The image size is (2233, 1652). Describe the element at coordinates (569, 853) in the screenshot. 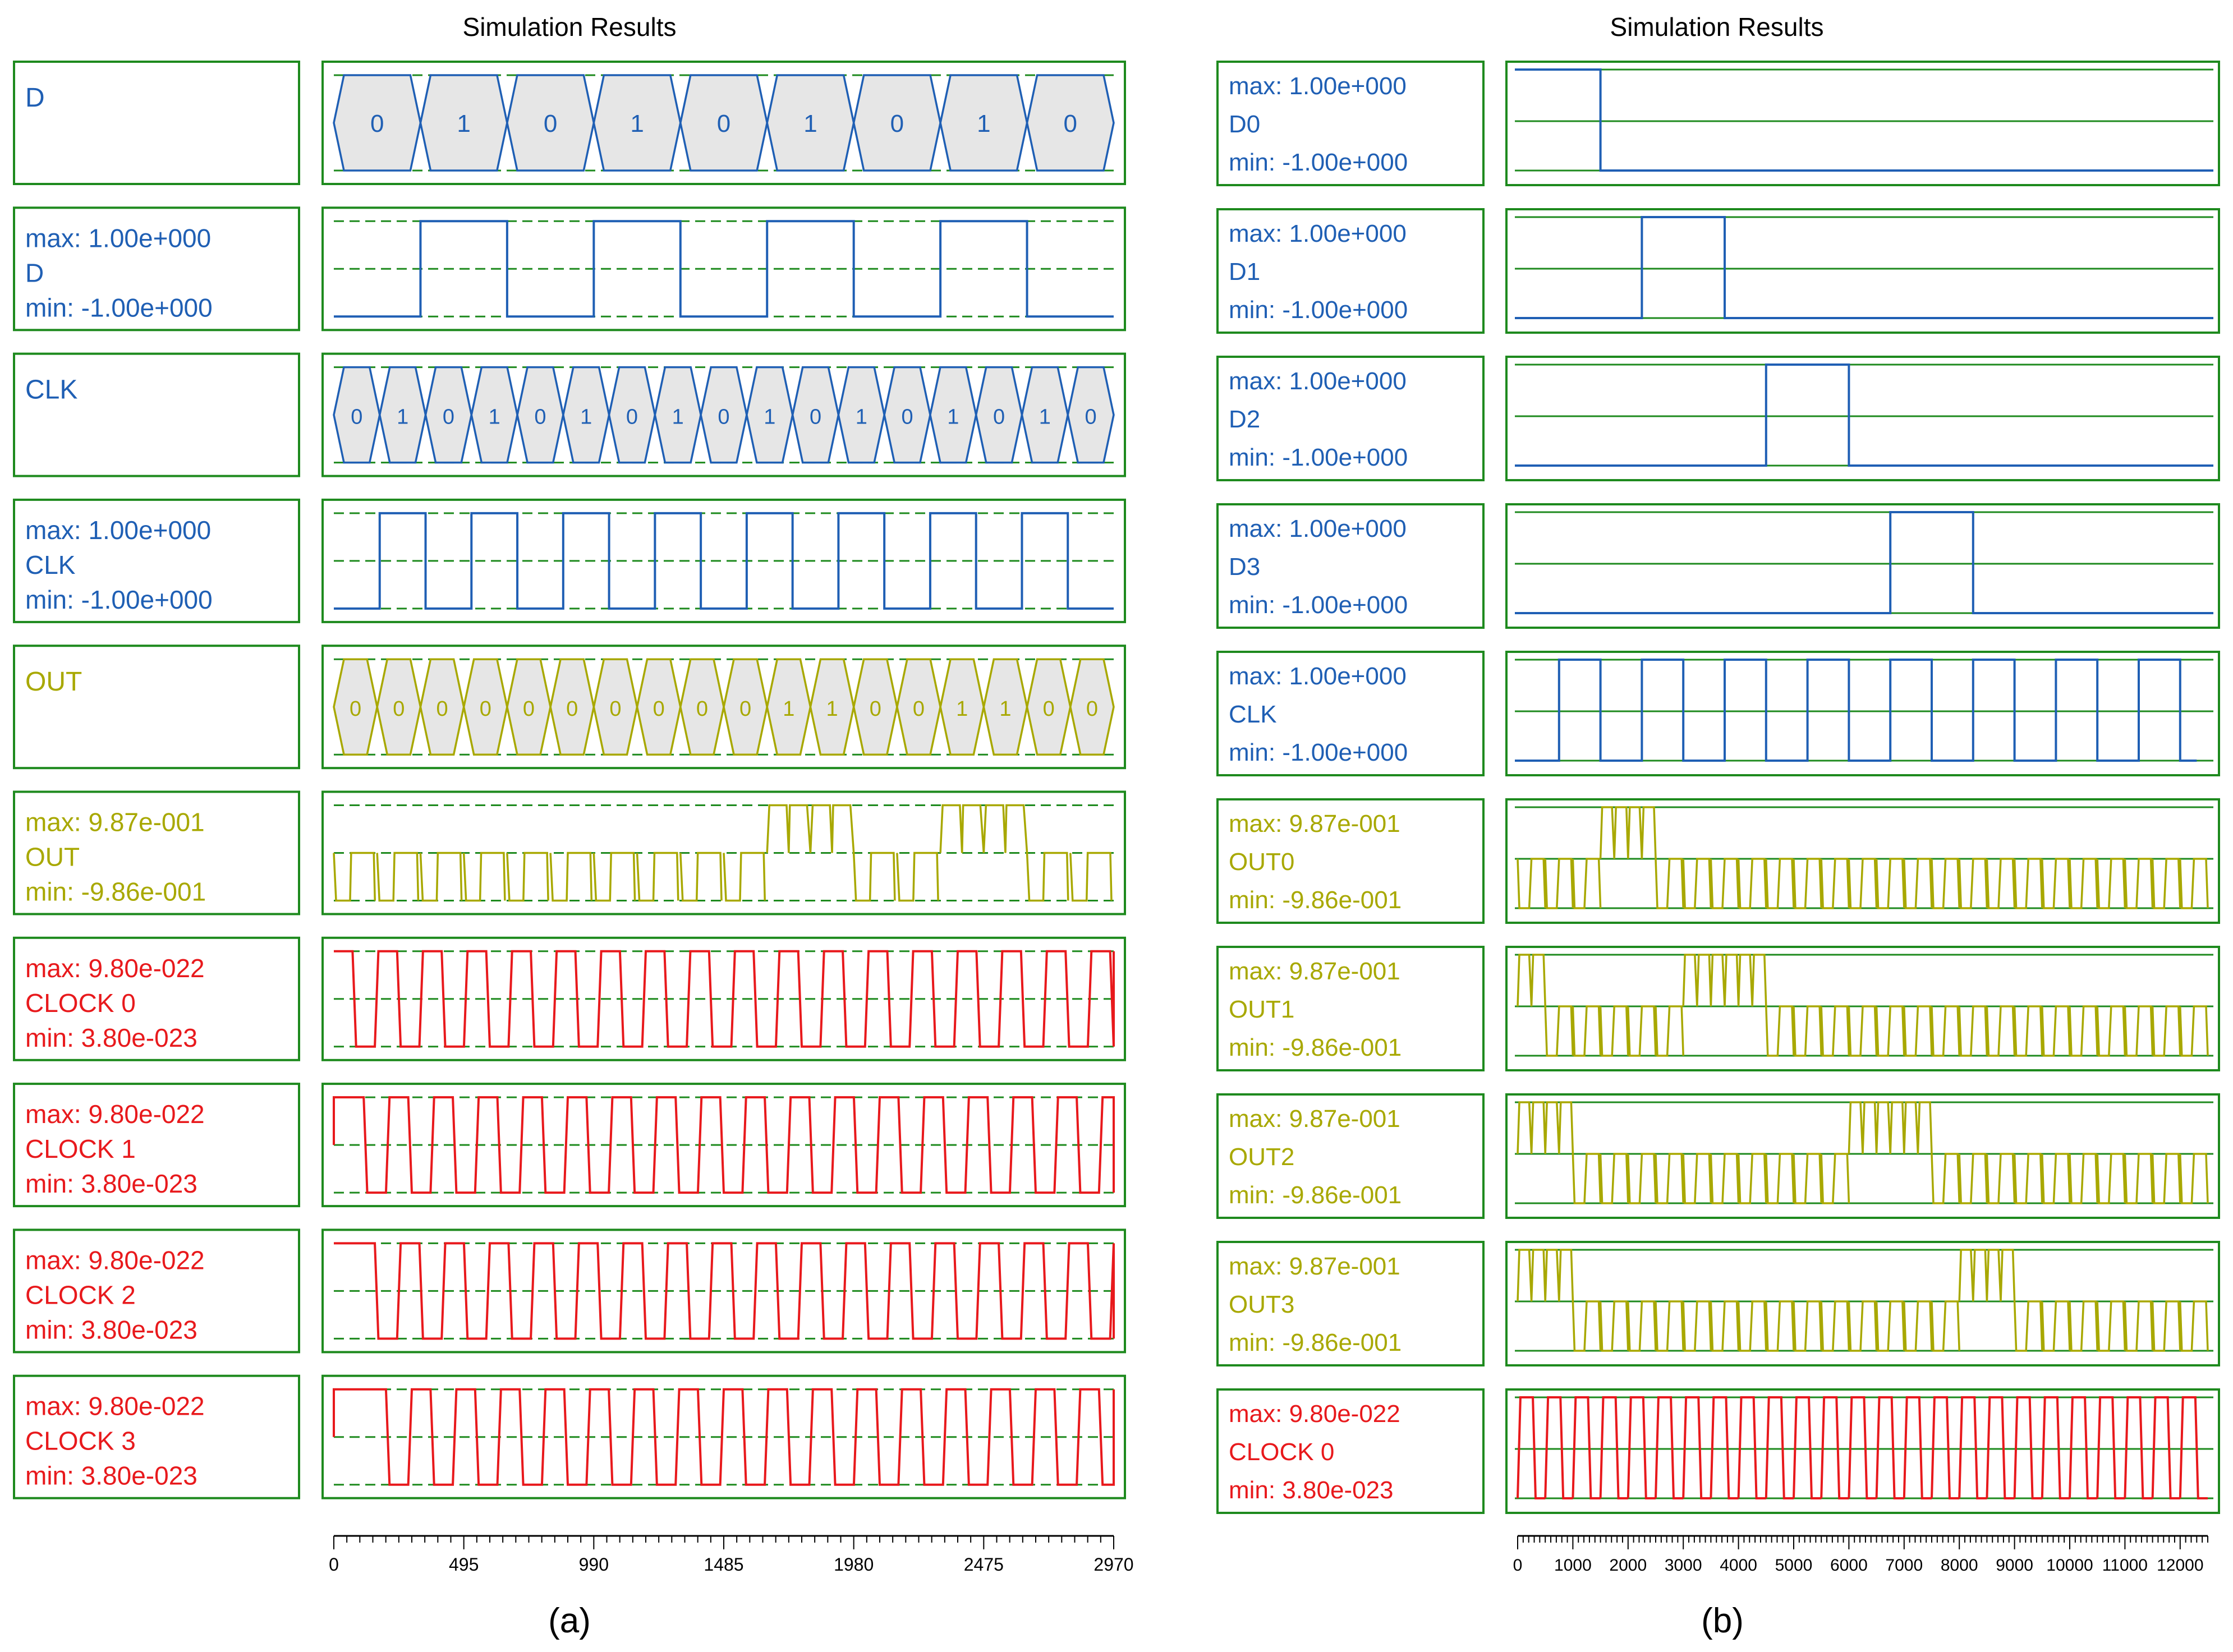

I see `panel-a-row-6: max: 9.87e-001 OUT min: -9.86e-001` at that location.